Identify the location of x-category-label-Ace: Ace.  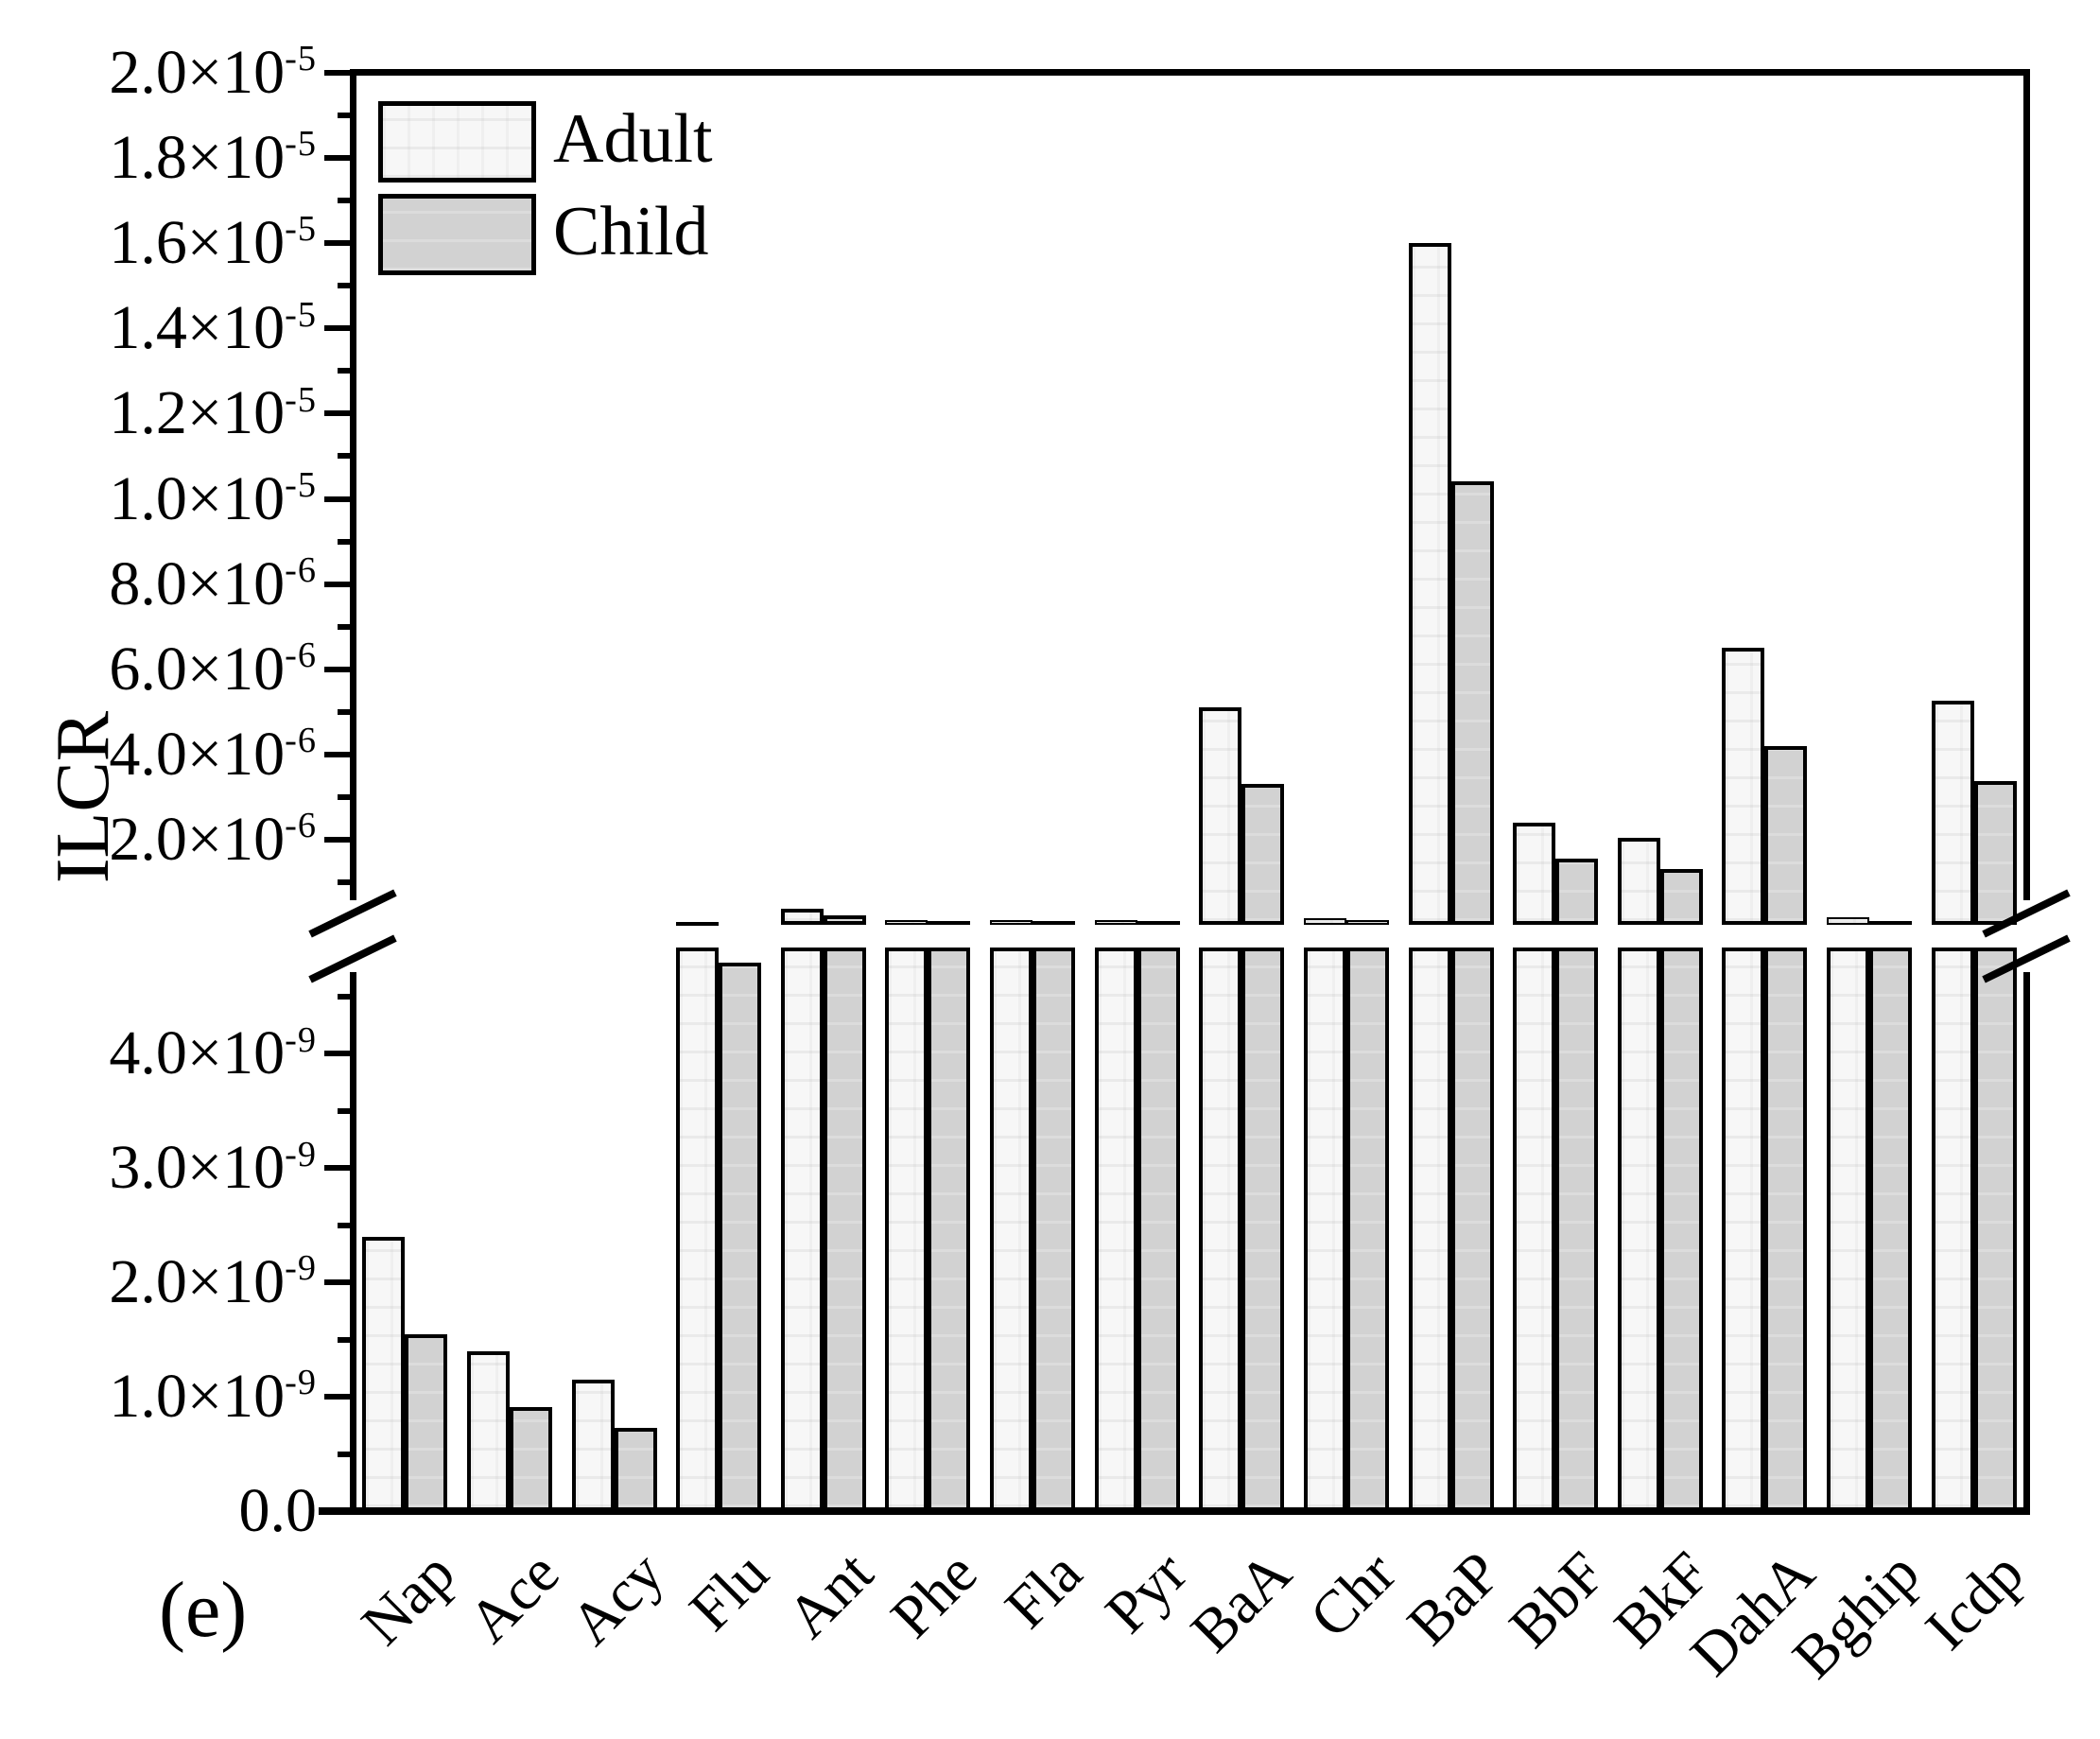
(513, 1597).